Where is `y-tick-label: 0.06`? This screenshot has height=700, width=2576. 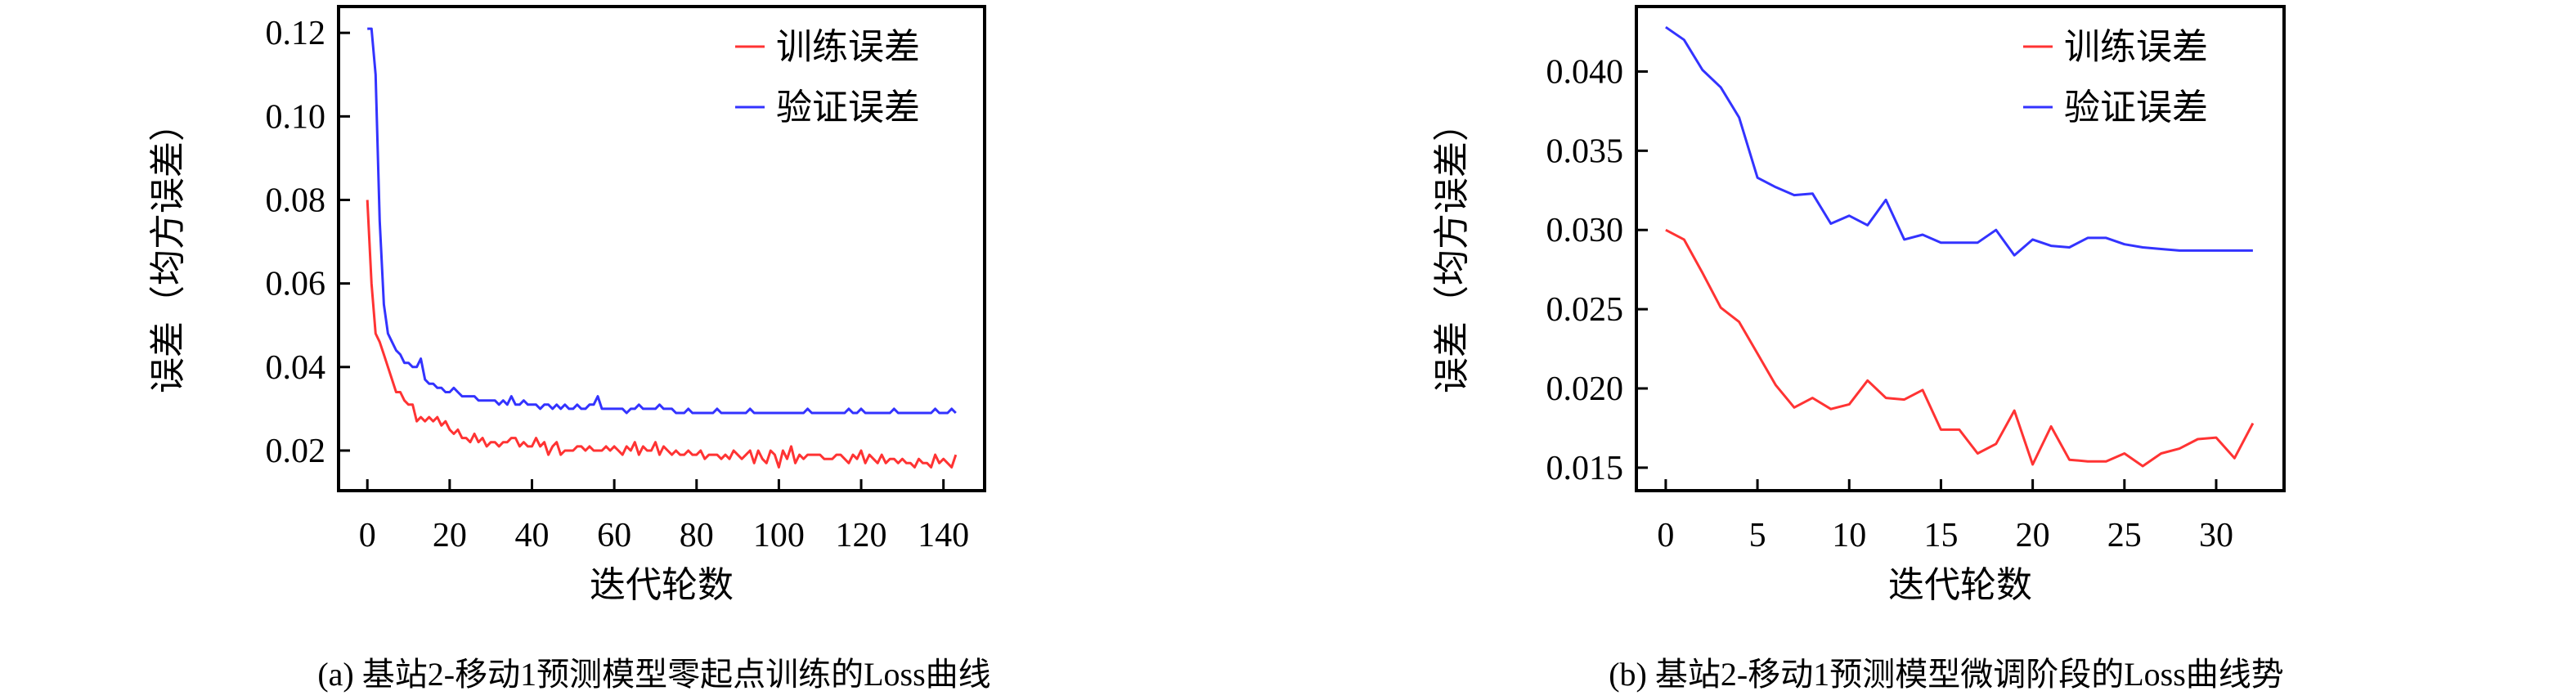
y-tick-label: 0.06 is located at coordinates (296, 284).